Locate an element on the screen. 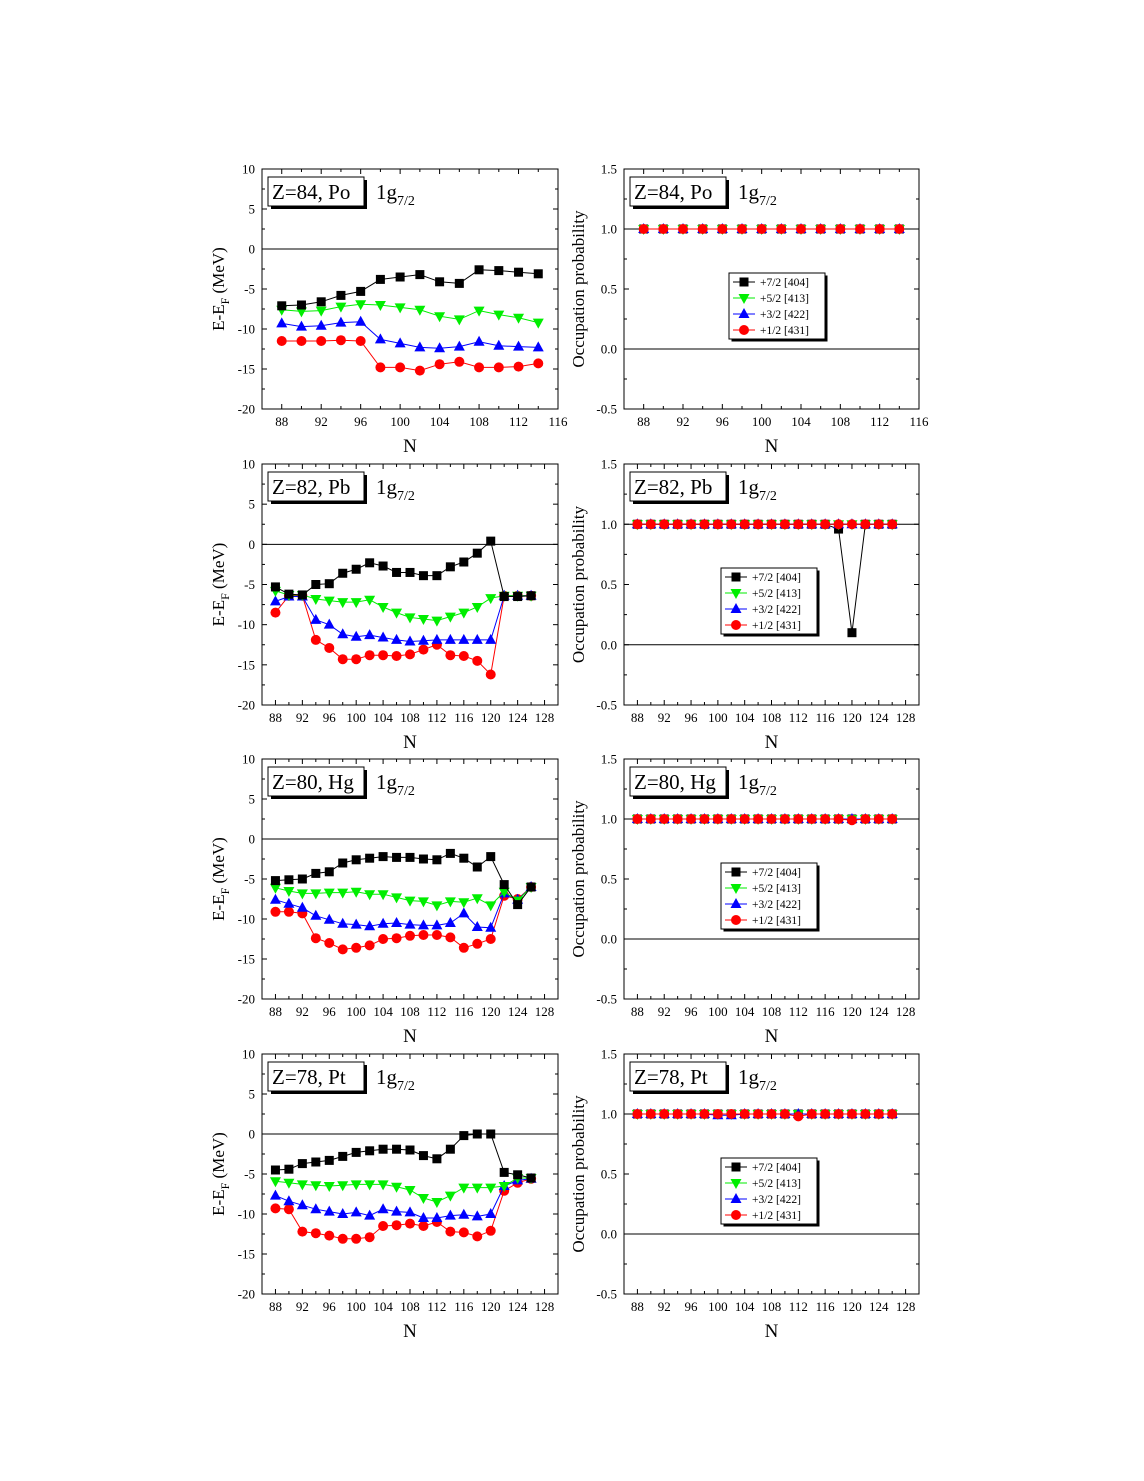 This screenshot has width=1144, height=1481. y-tick-label: 1.0 is located at coordinates (609, 1114).